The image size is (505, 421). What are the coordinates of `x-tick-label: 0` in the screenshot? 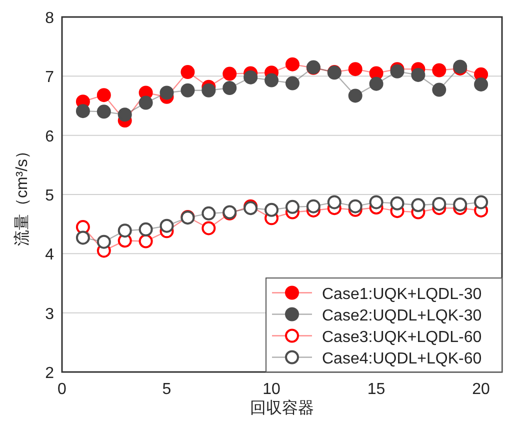 It's located at (62, 389).